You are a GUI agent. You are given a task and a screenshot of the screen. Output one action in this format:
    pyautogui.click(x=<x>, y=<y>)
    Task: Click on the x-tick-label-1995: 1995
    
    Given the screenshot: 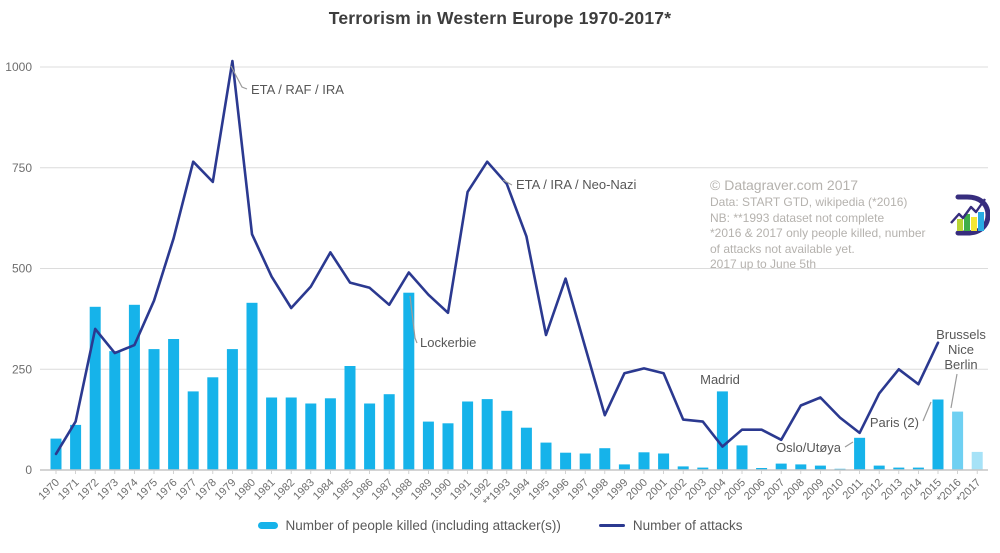 What is the action you would take?
    pyautogui.click(x=539, y=490)
    